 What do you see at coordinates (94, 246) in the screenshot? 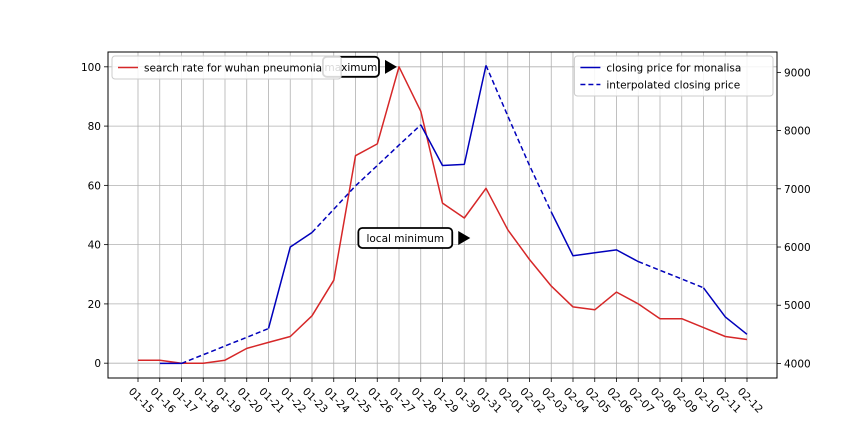
I see `left-y-tick-label: 40` at bounding box center [94, 246].